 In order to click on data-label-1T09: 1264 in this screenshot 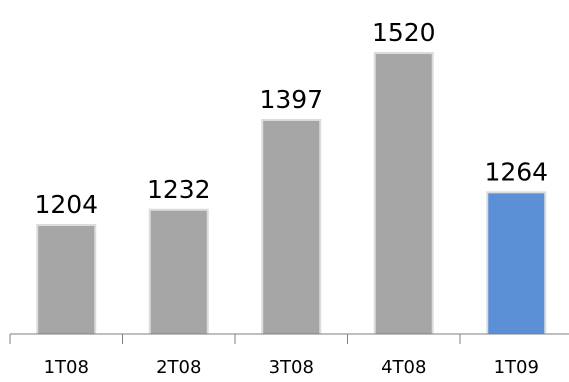, I will do `click(516, 171)`.